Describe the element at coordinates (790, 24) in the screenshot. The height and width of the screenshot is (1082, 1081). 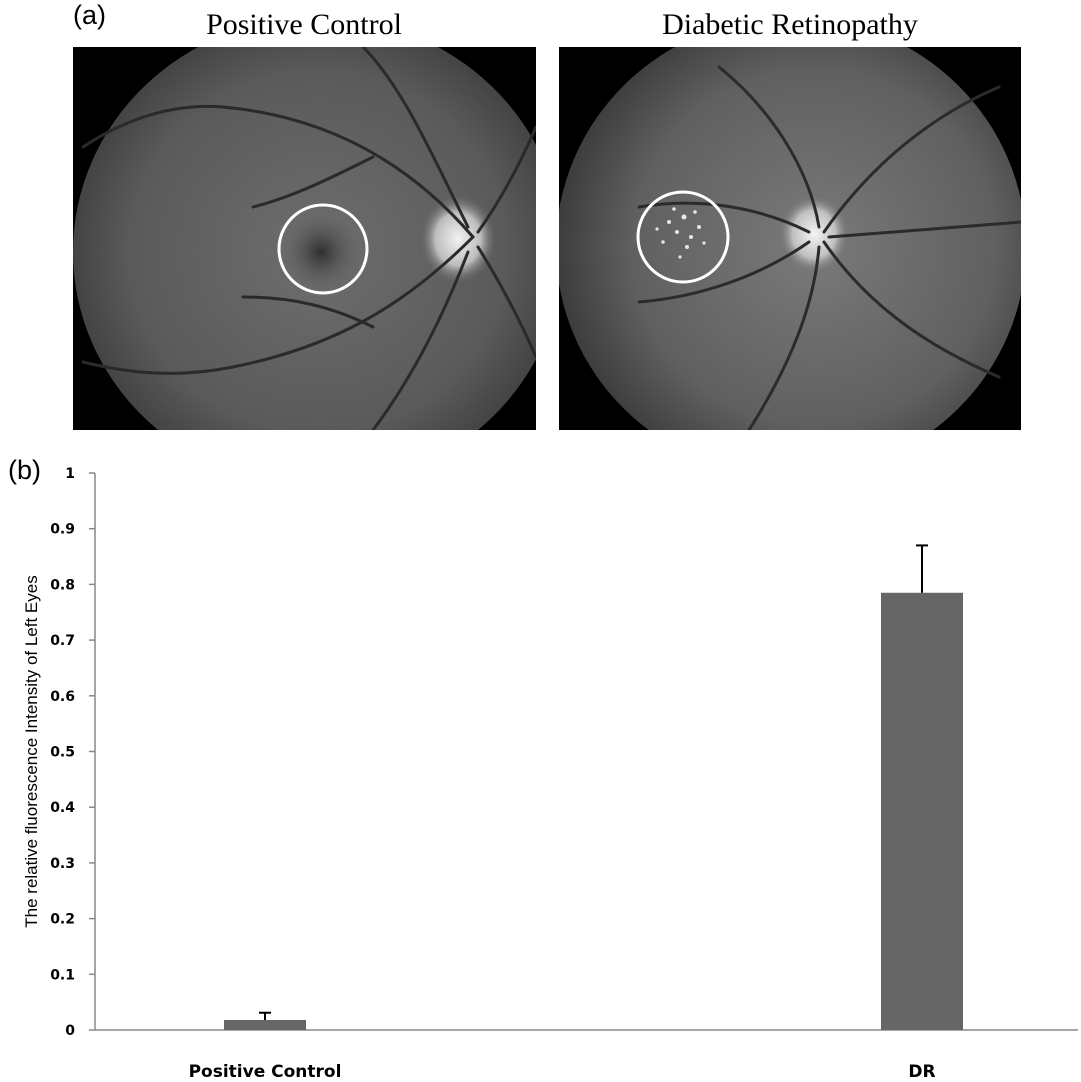
I see `diabetic-retinopathy-image-title: Diabetic Retinopathy` at that location.